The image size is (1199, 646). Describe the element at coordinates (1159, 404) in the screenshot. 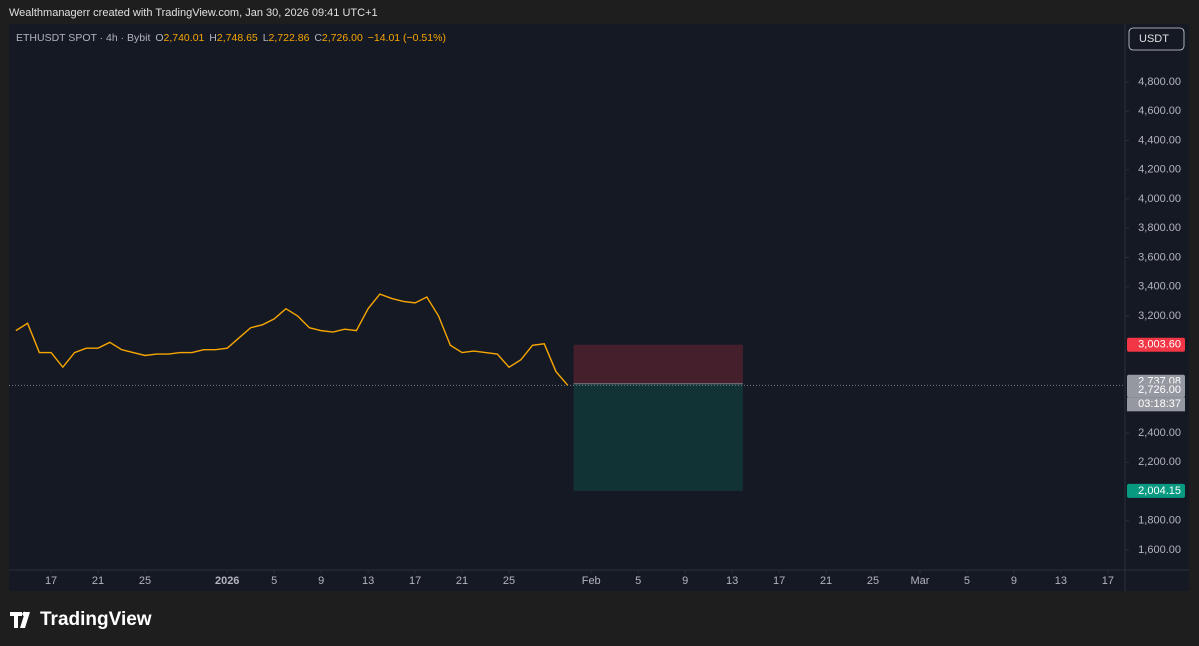

I see `countdown: 03:18:37` at that location.